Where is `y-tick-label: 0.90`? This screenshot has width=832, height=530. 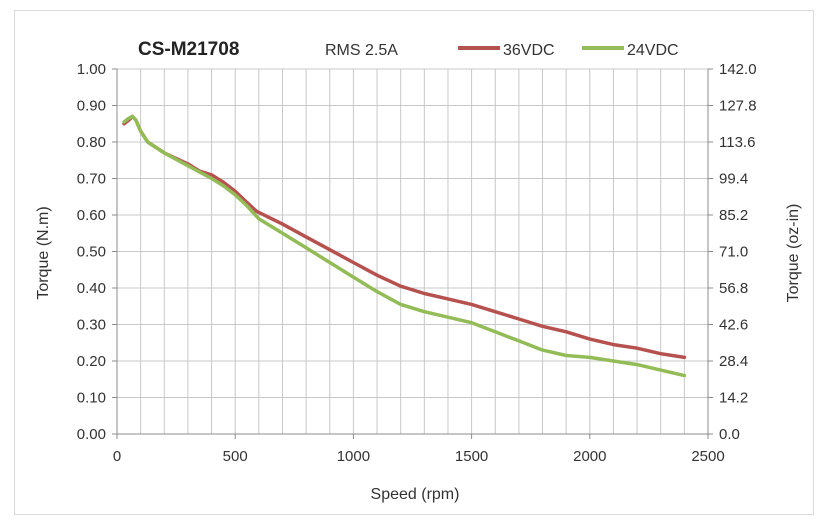
y-tick-label: 0.90 is located at coordinates (91, 106).